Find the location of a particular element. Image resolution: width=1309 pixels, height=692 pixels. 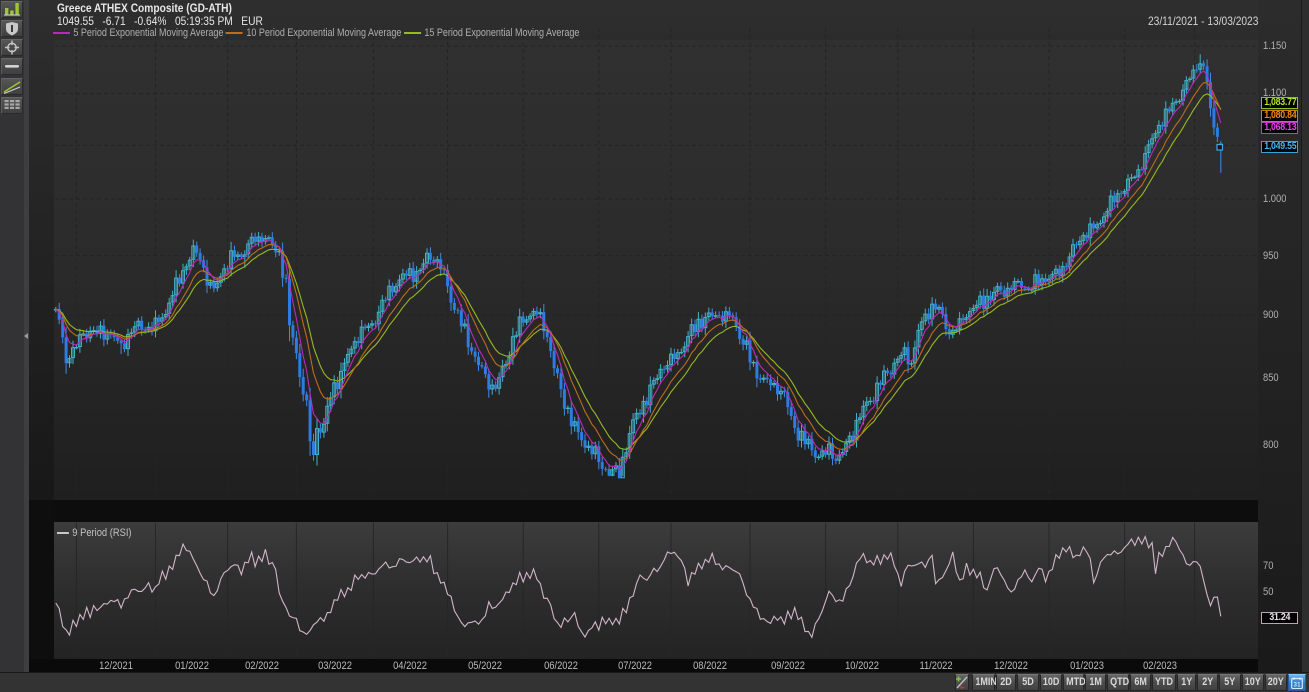

svg-text: 31 is located at coordinates (1297, 684).